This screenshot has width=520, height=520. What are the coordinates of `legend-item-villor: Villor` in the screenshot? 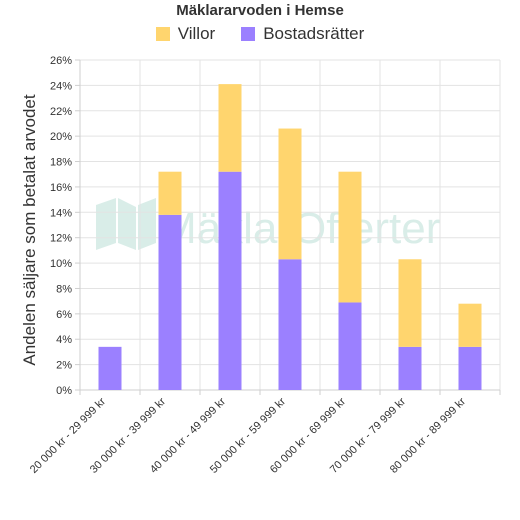 It's located at (185, 34).